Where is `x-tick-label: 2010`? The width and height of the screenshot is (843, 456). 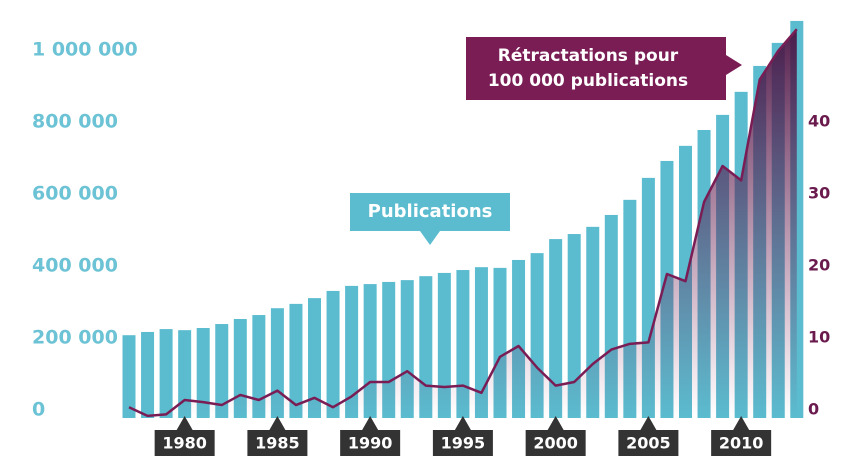 x-tick-label: 2010 is located at coordinates (741, 443).